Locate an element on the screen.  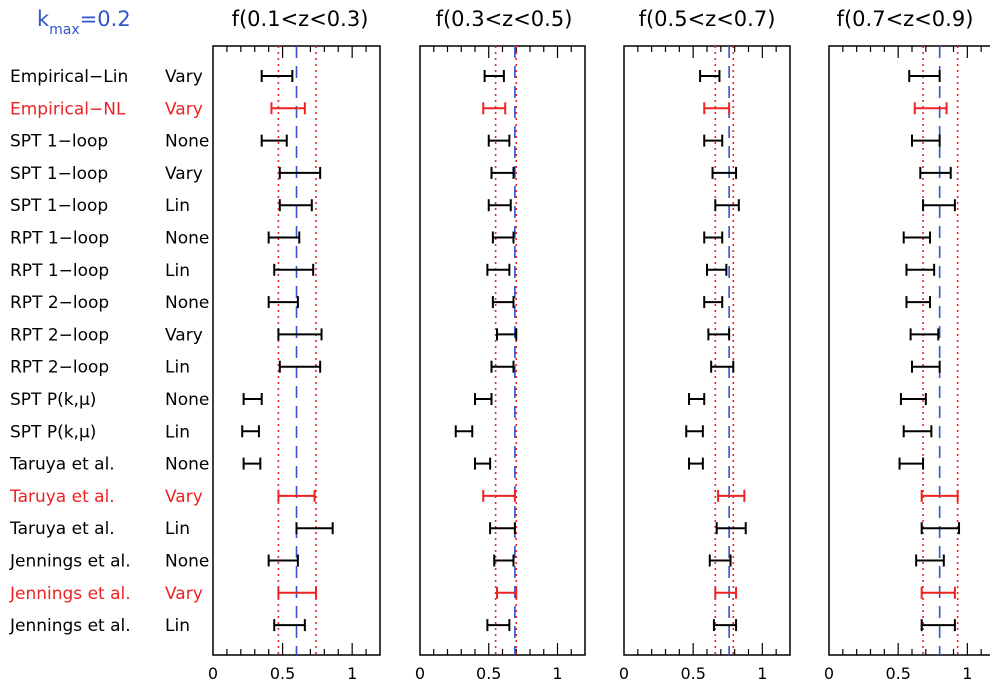
panel-title: f(0.3<z<0.5) is located at coordinates (504, 19).